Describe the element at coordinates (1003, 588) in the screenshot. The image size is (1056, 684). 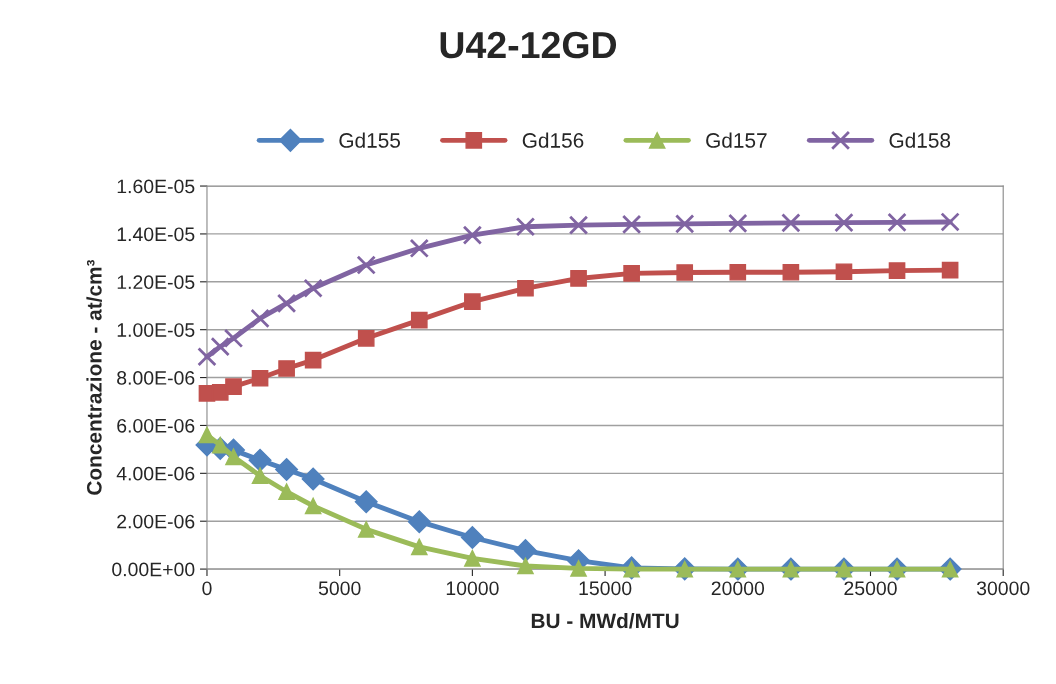
I see `x-tick-label: 30000` at that location.